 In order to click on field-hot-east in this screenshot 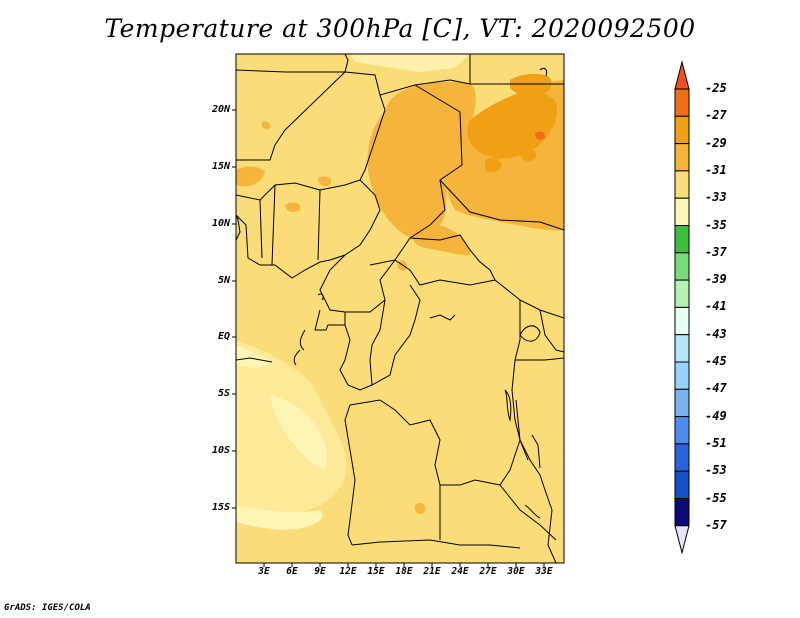, I will do `click(512, 125)`.